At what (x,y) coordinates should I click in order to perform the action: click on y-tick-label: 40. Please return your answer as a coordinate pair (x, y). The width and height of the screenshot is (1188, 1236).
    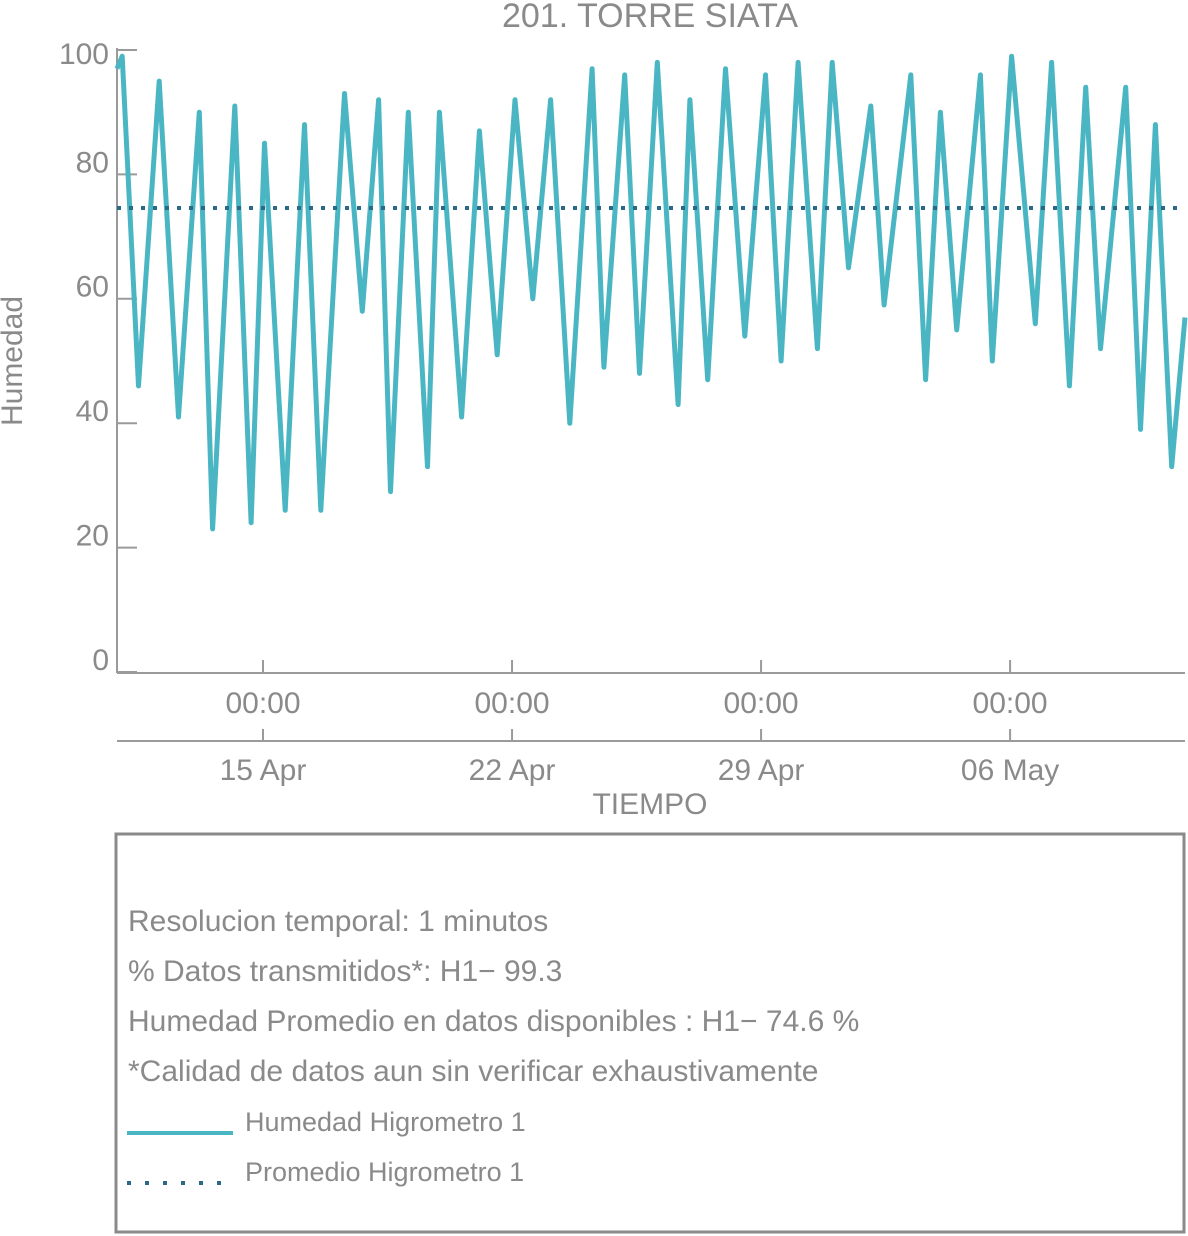
    Looking at the image, I should click on (92, 411).